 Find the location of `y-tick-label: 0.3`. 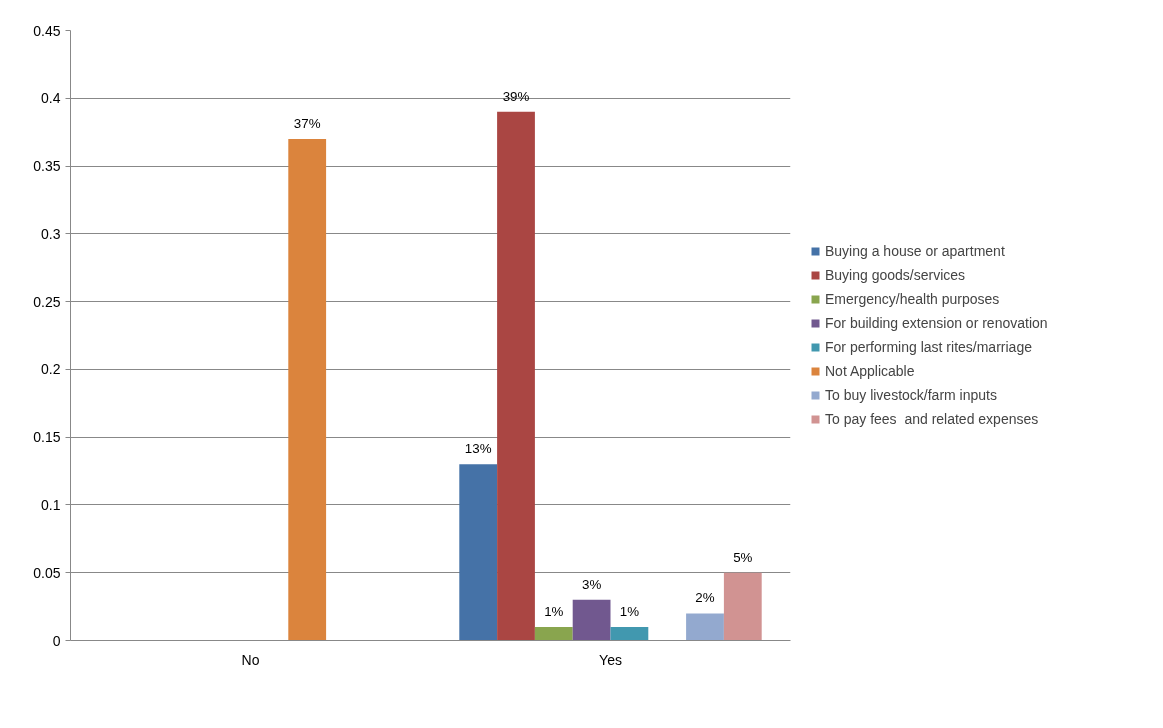

y-tick-label: 0.3 is located at coordinates (51, 233).